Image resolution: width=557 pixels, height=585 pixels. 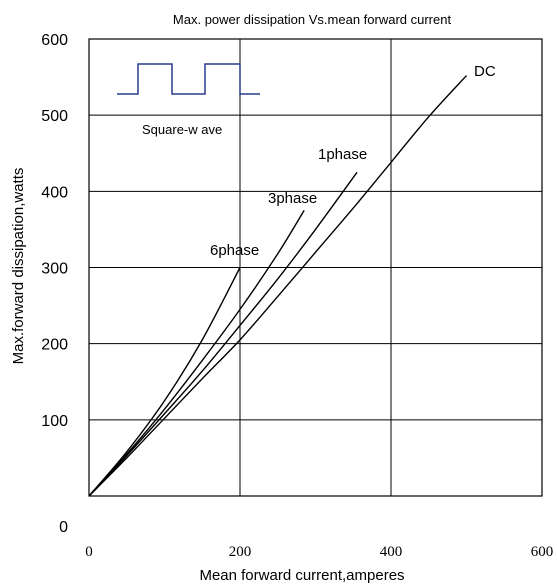 What do you see at coordinates (89, 552) in the screenshot?
I see `x-tick-label: 0` at bounding box center [89, 552].